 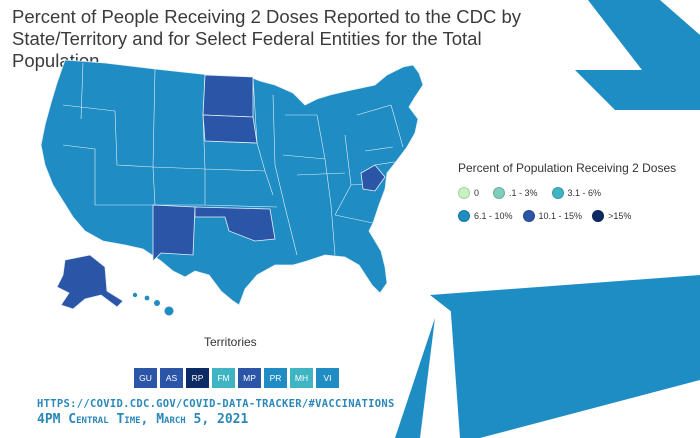 What do you see at coordinates (230, 129) in the screenshot?
I see `state-south-dakota` at bounding box center [230, 129].